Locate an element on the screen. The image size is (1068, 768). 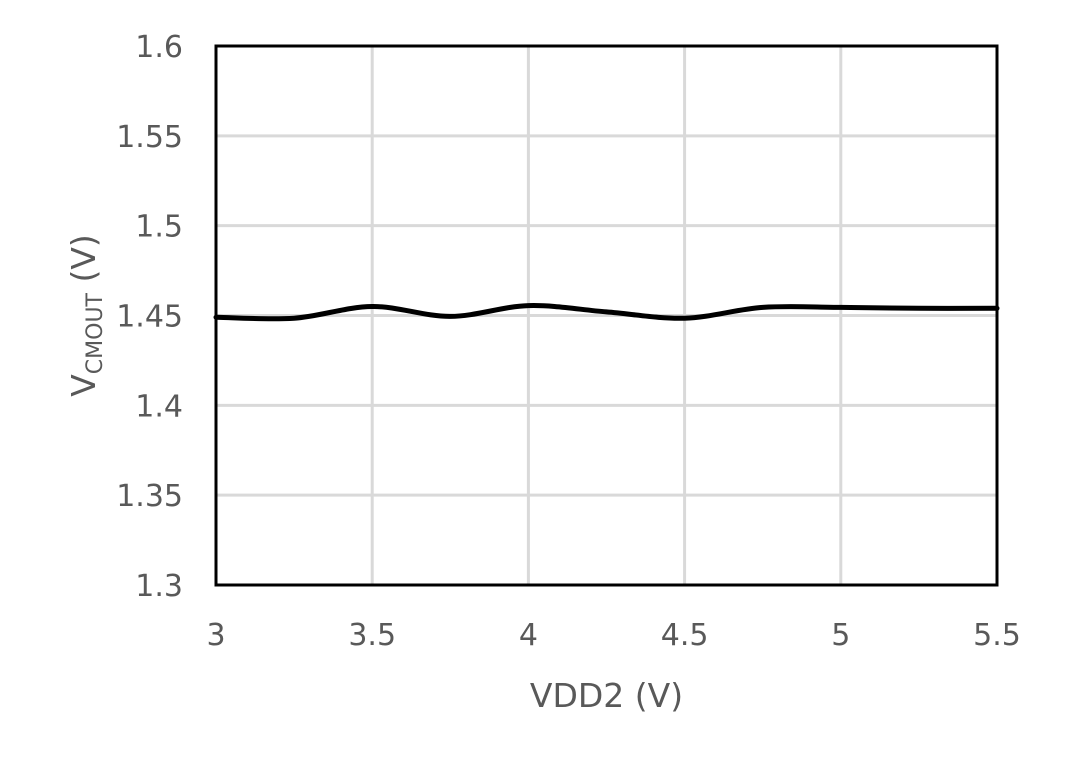
series-layer is located at coordinates (606, 312).